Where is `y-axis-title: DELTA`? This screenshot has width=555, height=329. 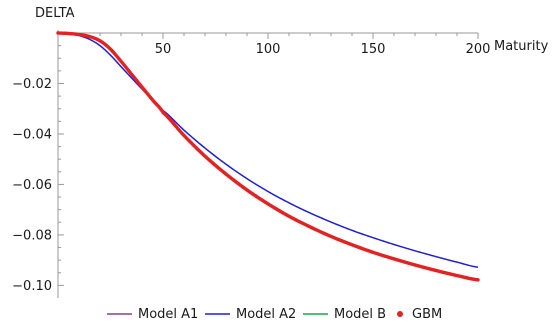
y-axis-title: DELTA is located at coordinates (55, 13).